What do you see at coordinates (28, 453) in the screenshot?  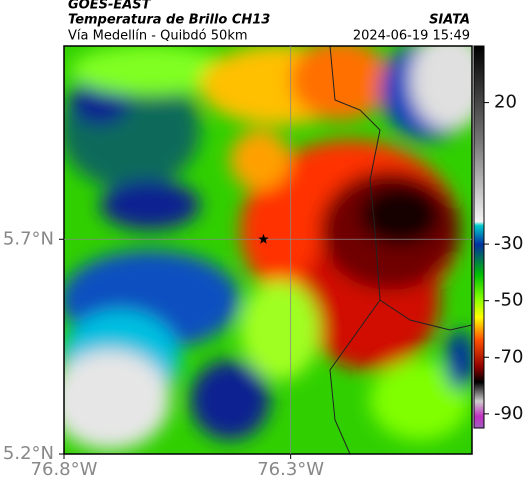 I see `y-tick-label: 5.2°N` at bounding box center [28, 453].